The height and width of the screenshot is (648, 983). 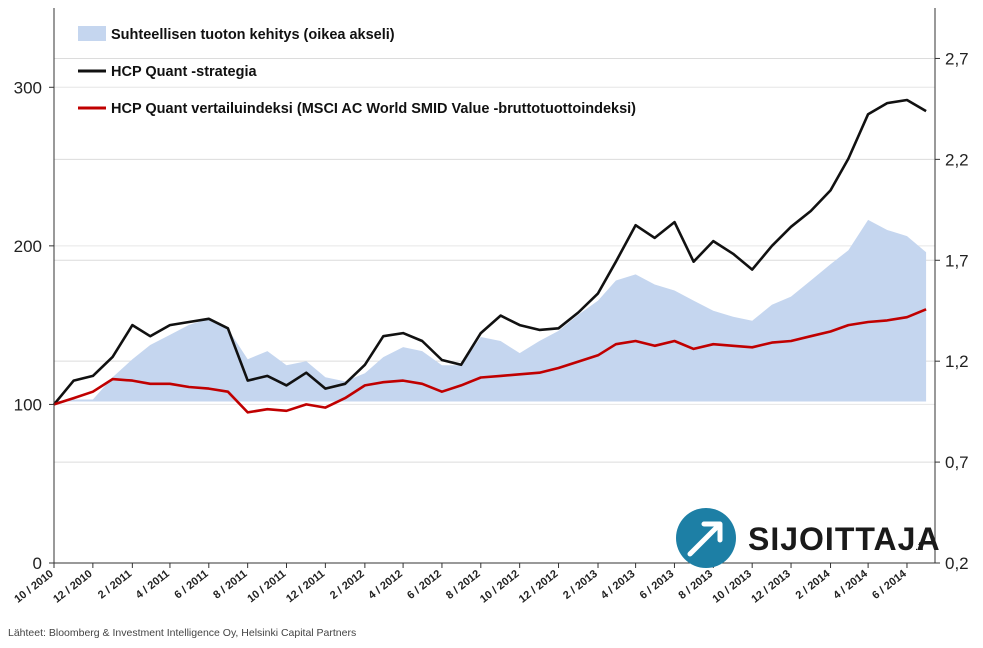 What do you see at coordinates (957, 361) in the screenshot?
I see `right-y-tick-label: 1,2` at bounding box center [957, 361].